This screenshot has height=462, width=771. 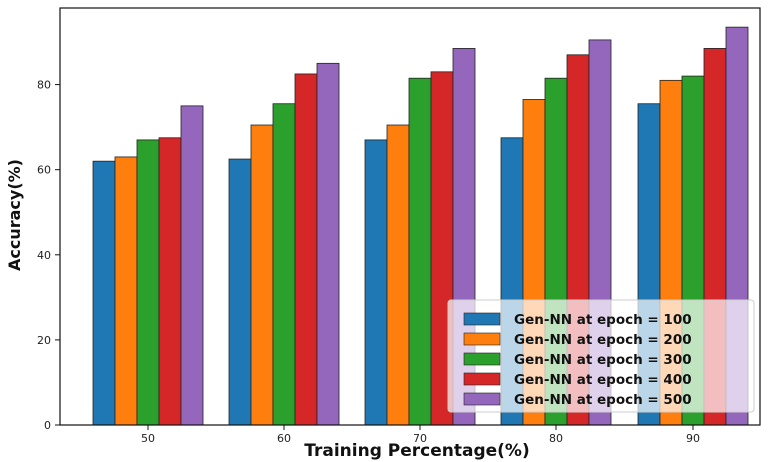 What do you see at coordinates (603, 340) in the screenshot?
I see `legend-label-2: Gen-NN at epoch = 200` at bounding box center [603, 340].